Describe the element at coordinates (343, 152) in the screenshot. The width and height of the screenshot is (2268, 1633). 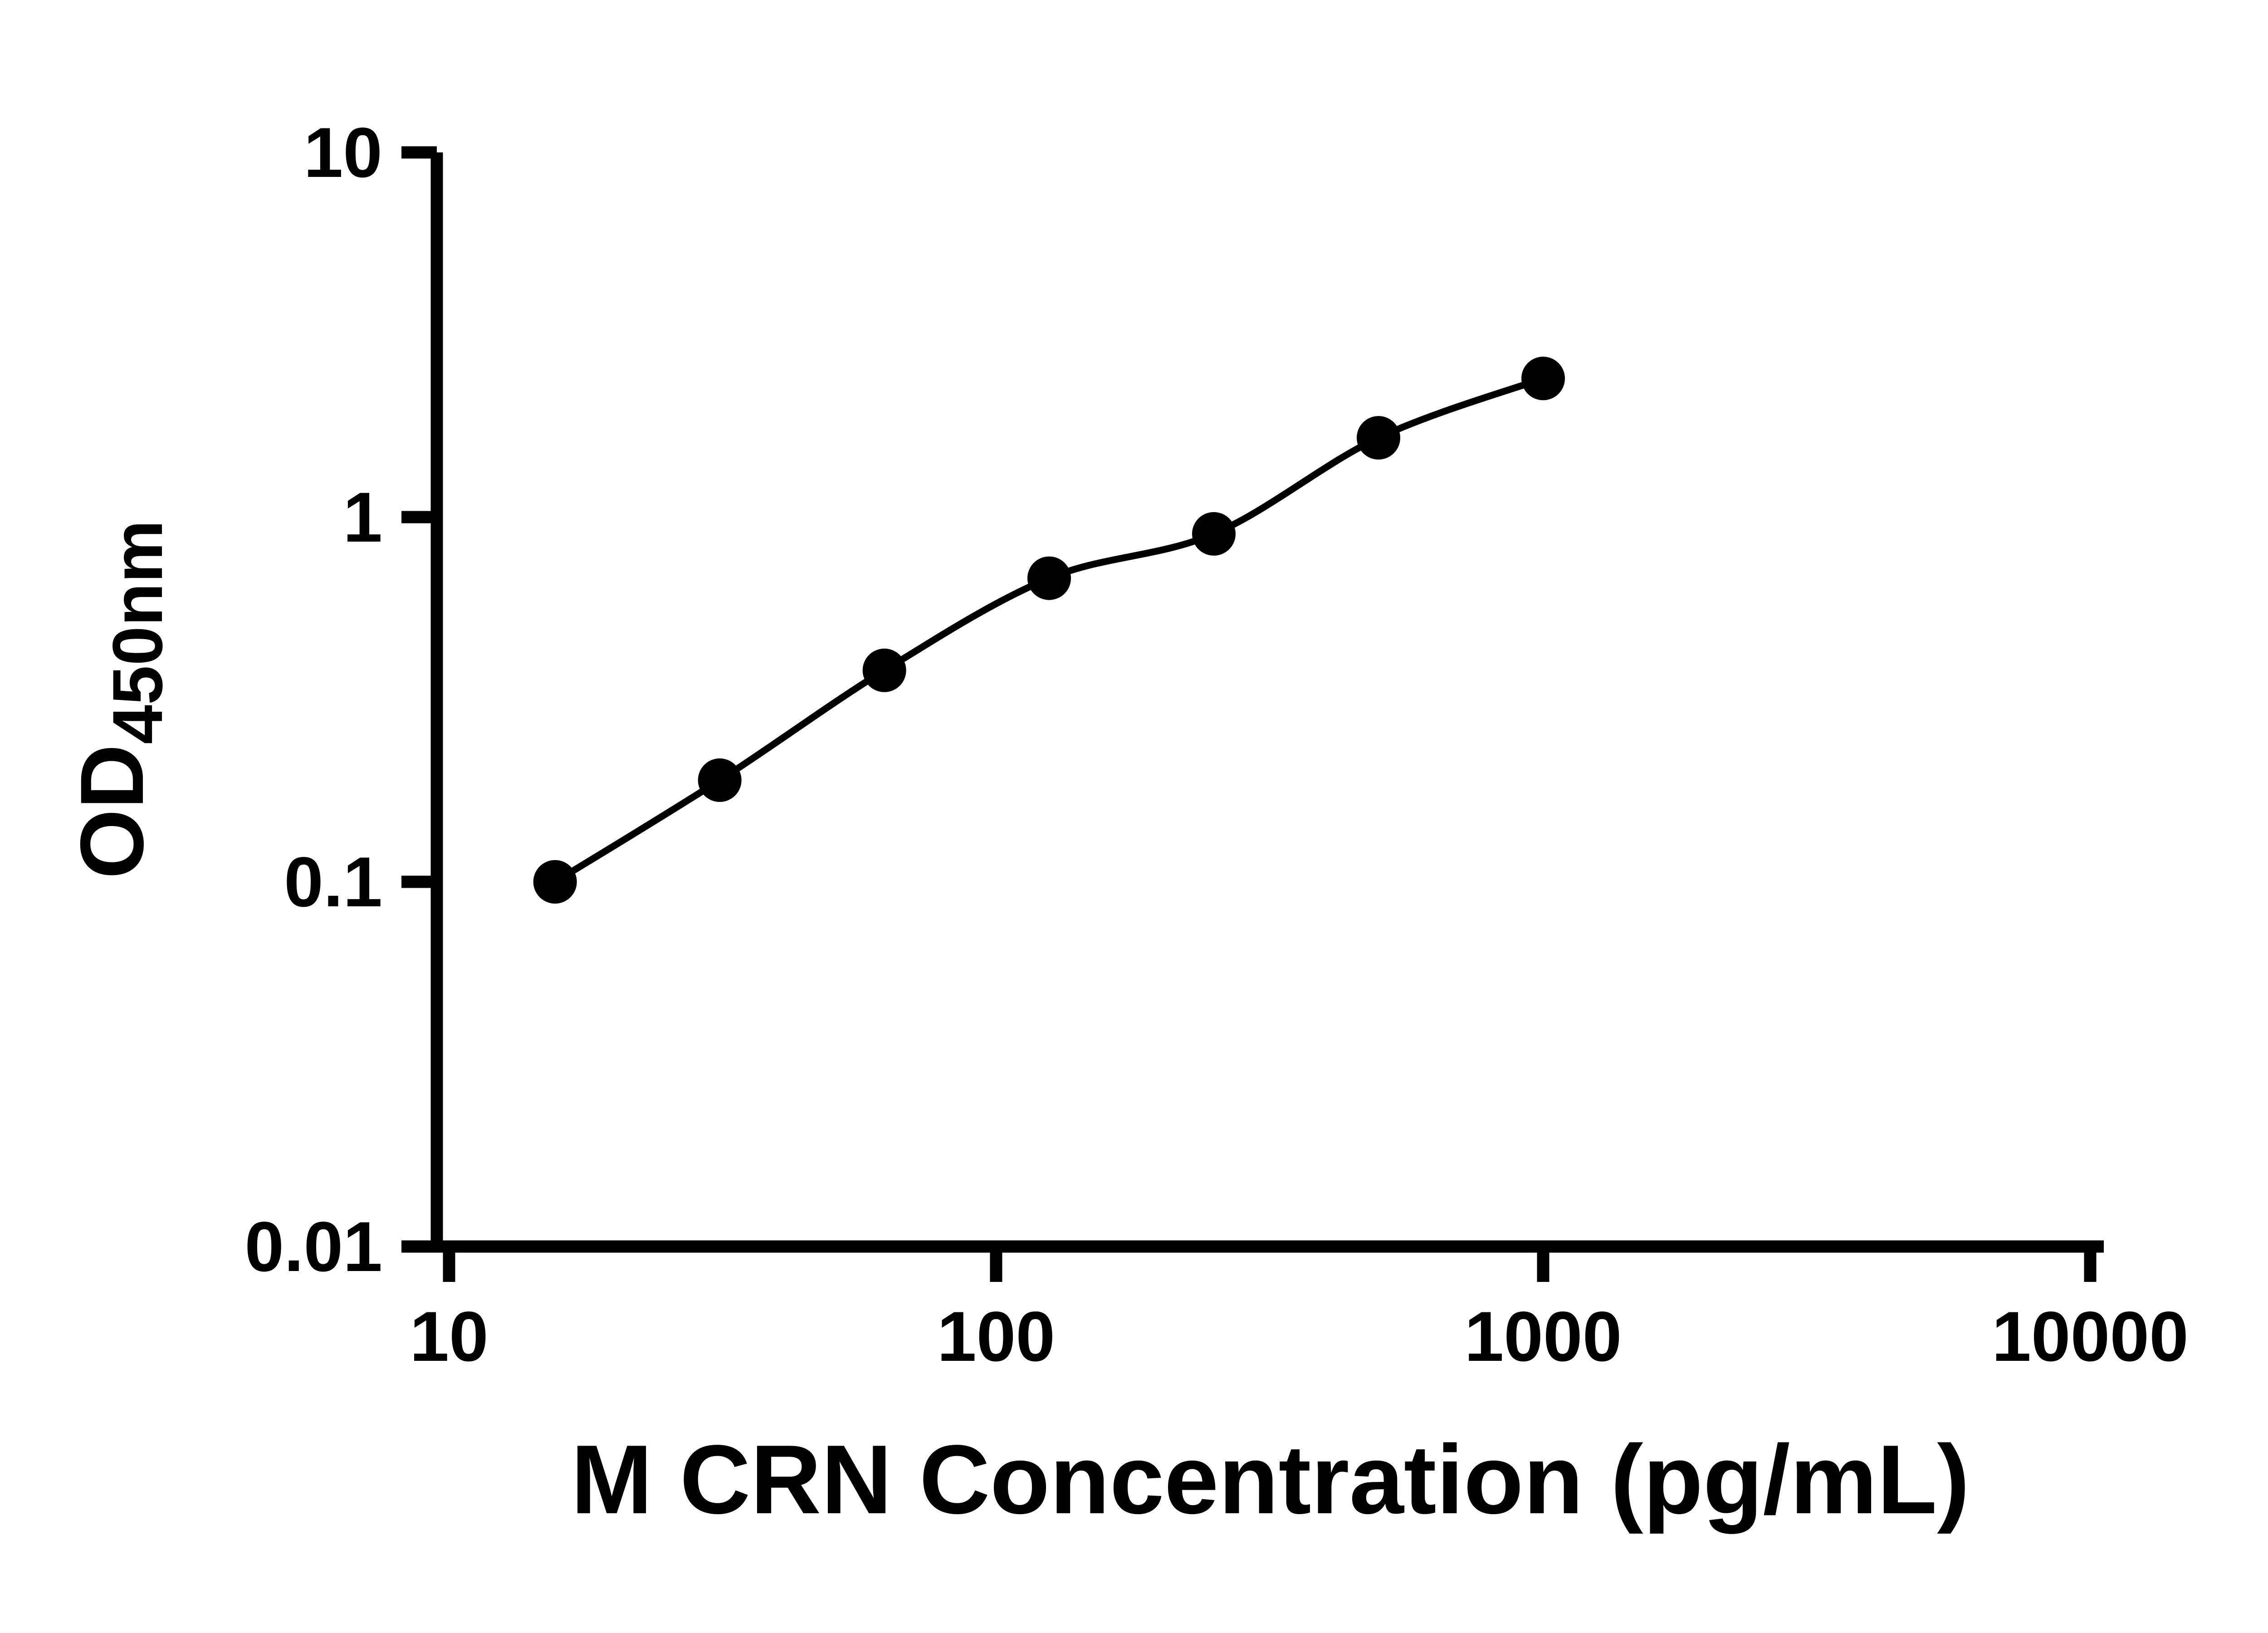
I see `y-tick-label: 10` at that location.